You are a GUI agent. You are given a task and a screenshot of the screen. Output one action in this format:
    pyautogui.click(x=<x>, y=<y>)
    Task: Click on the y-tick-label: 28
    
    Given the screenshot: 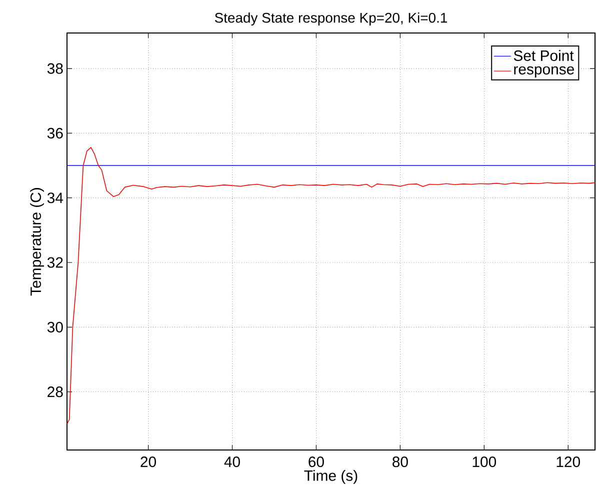 What is the action you would take?
    pyautogui.click(x=55, y=392)
    